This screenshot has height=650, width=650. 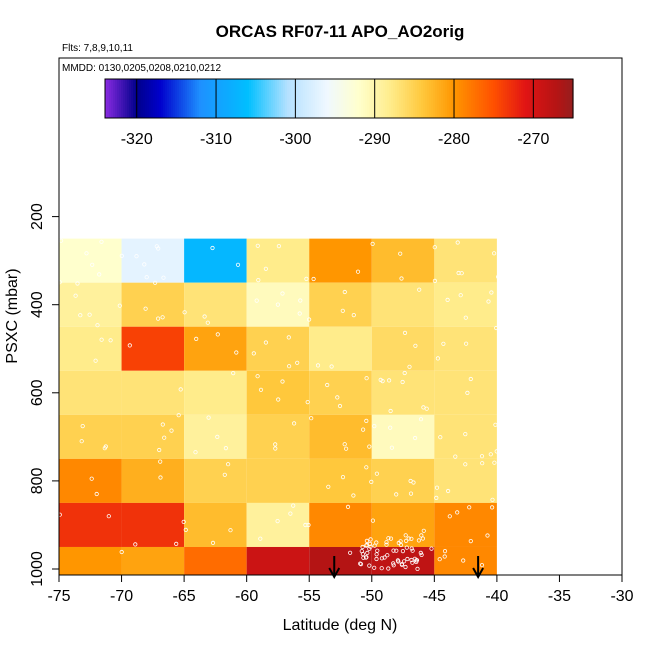 I want to click on x-tick-label: -30, so click(x=621, y=596).